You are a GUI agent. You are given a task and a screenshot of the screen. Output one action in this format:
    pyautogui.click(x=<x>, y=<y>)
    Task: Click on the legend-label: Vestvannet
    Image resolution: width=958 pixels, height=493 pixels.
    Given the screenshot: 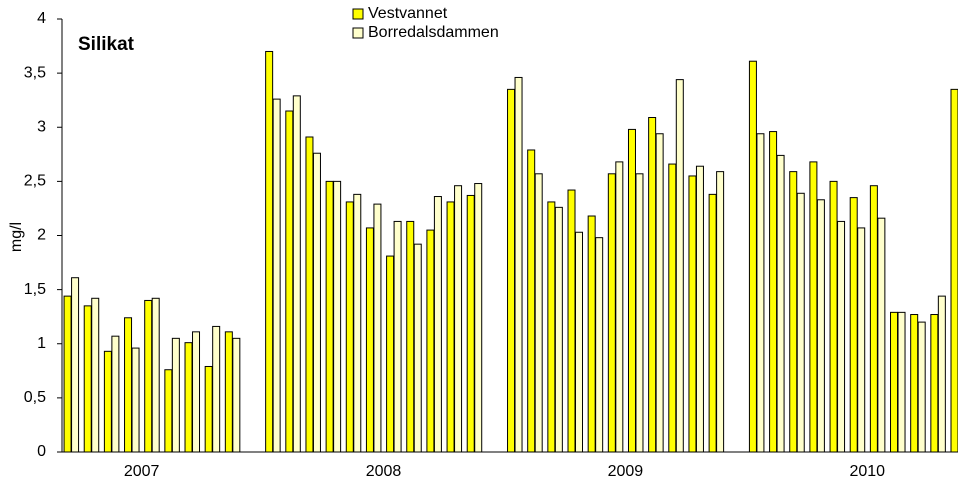 What is the action you would take?
    pyautogui.click(x=408, y=13)
    